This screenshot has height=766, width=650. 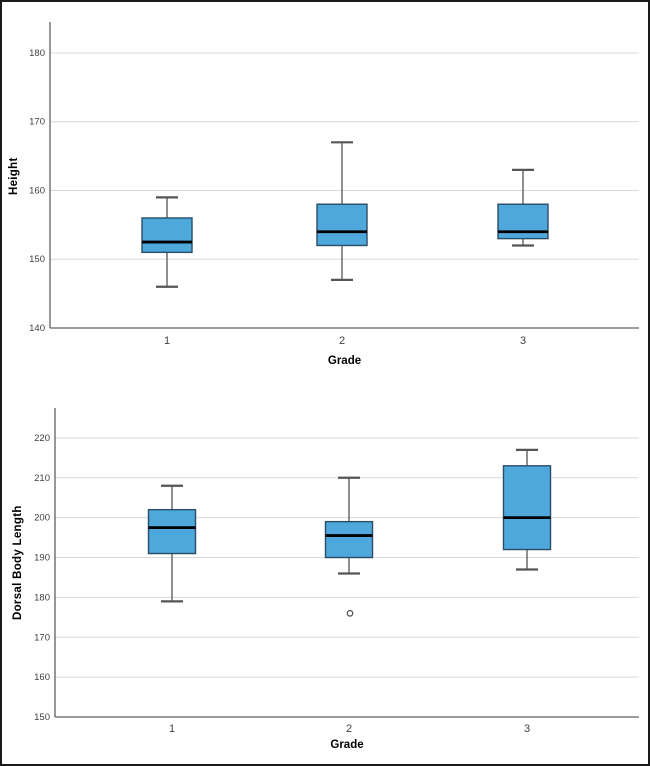 What do you see at coordinates (18, 563) in the screenshot?
I see `y-axis-title-dorsal-body-length: Dorsal Body Length` at bounding box center [18, 563].